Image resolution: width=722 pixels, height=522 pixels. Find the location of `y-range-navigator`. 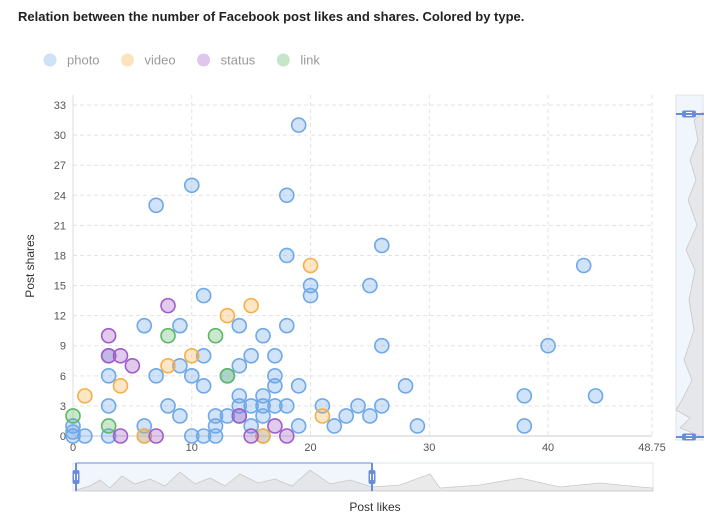

y-range-navigator is located at coordinates (689, 267).